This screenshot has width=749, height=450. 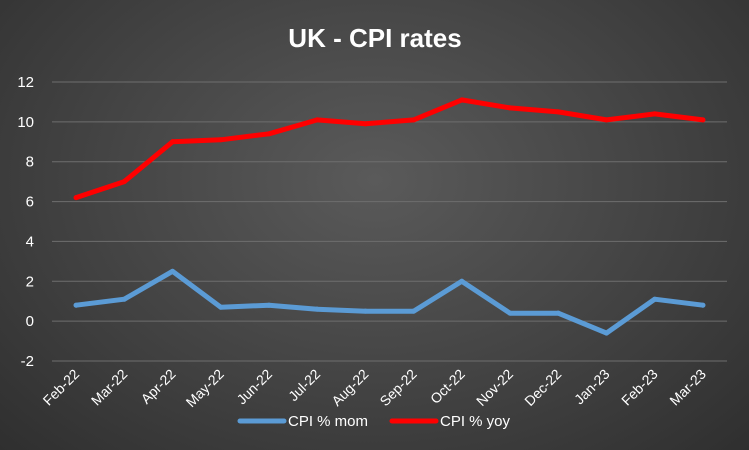 I want to click on x-tick-label: Mar-22, so click(x=109, y=387).